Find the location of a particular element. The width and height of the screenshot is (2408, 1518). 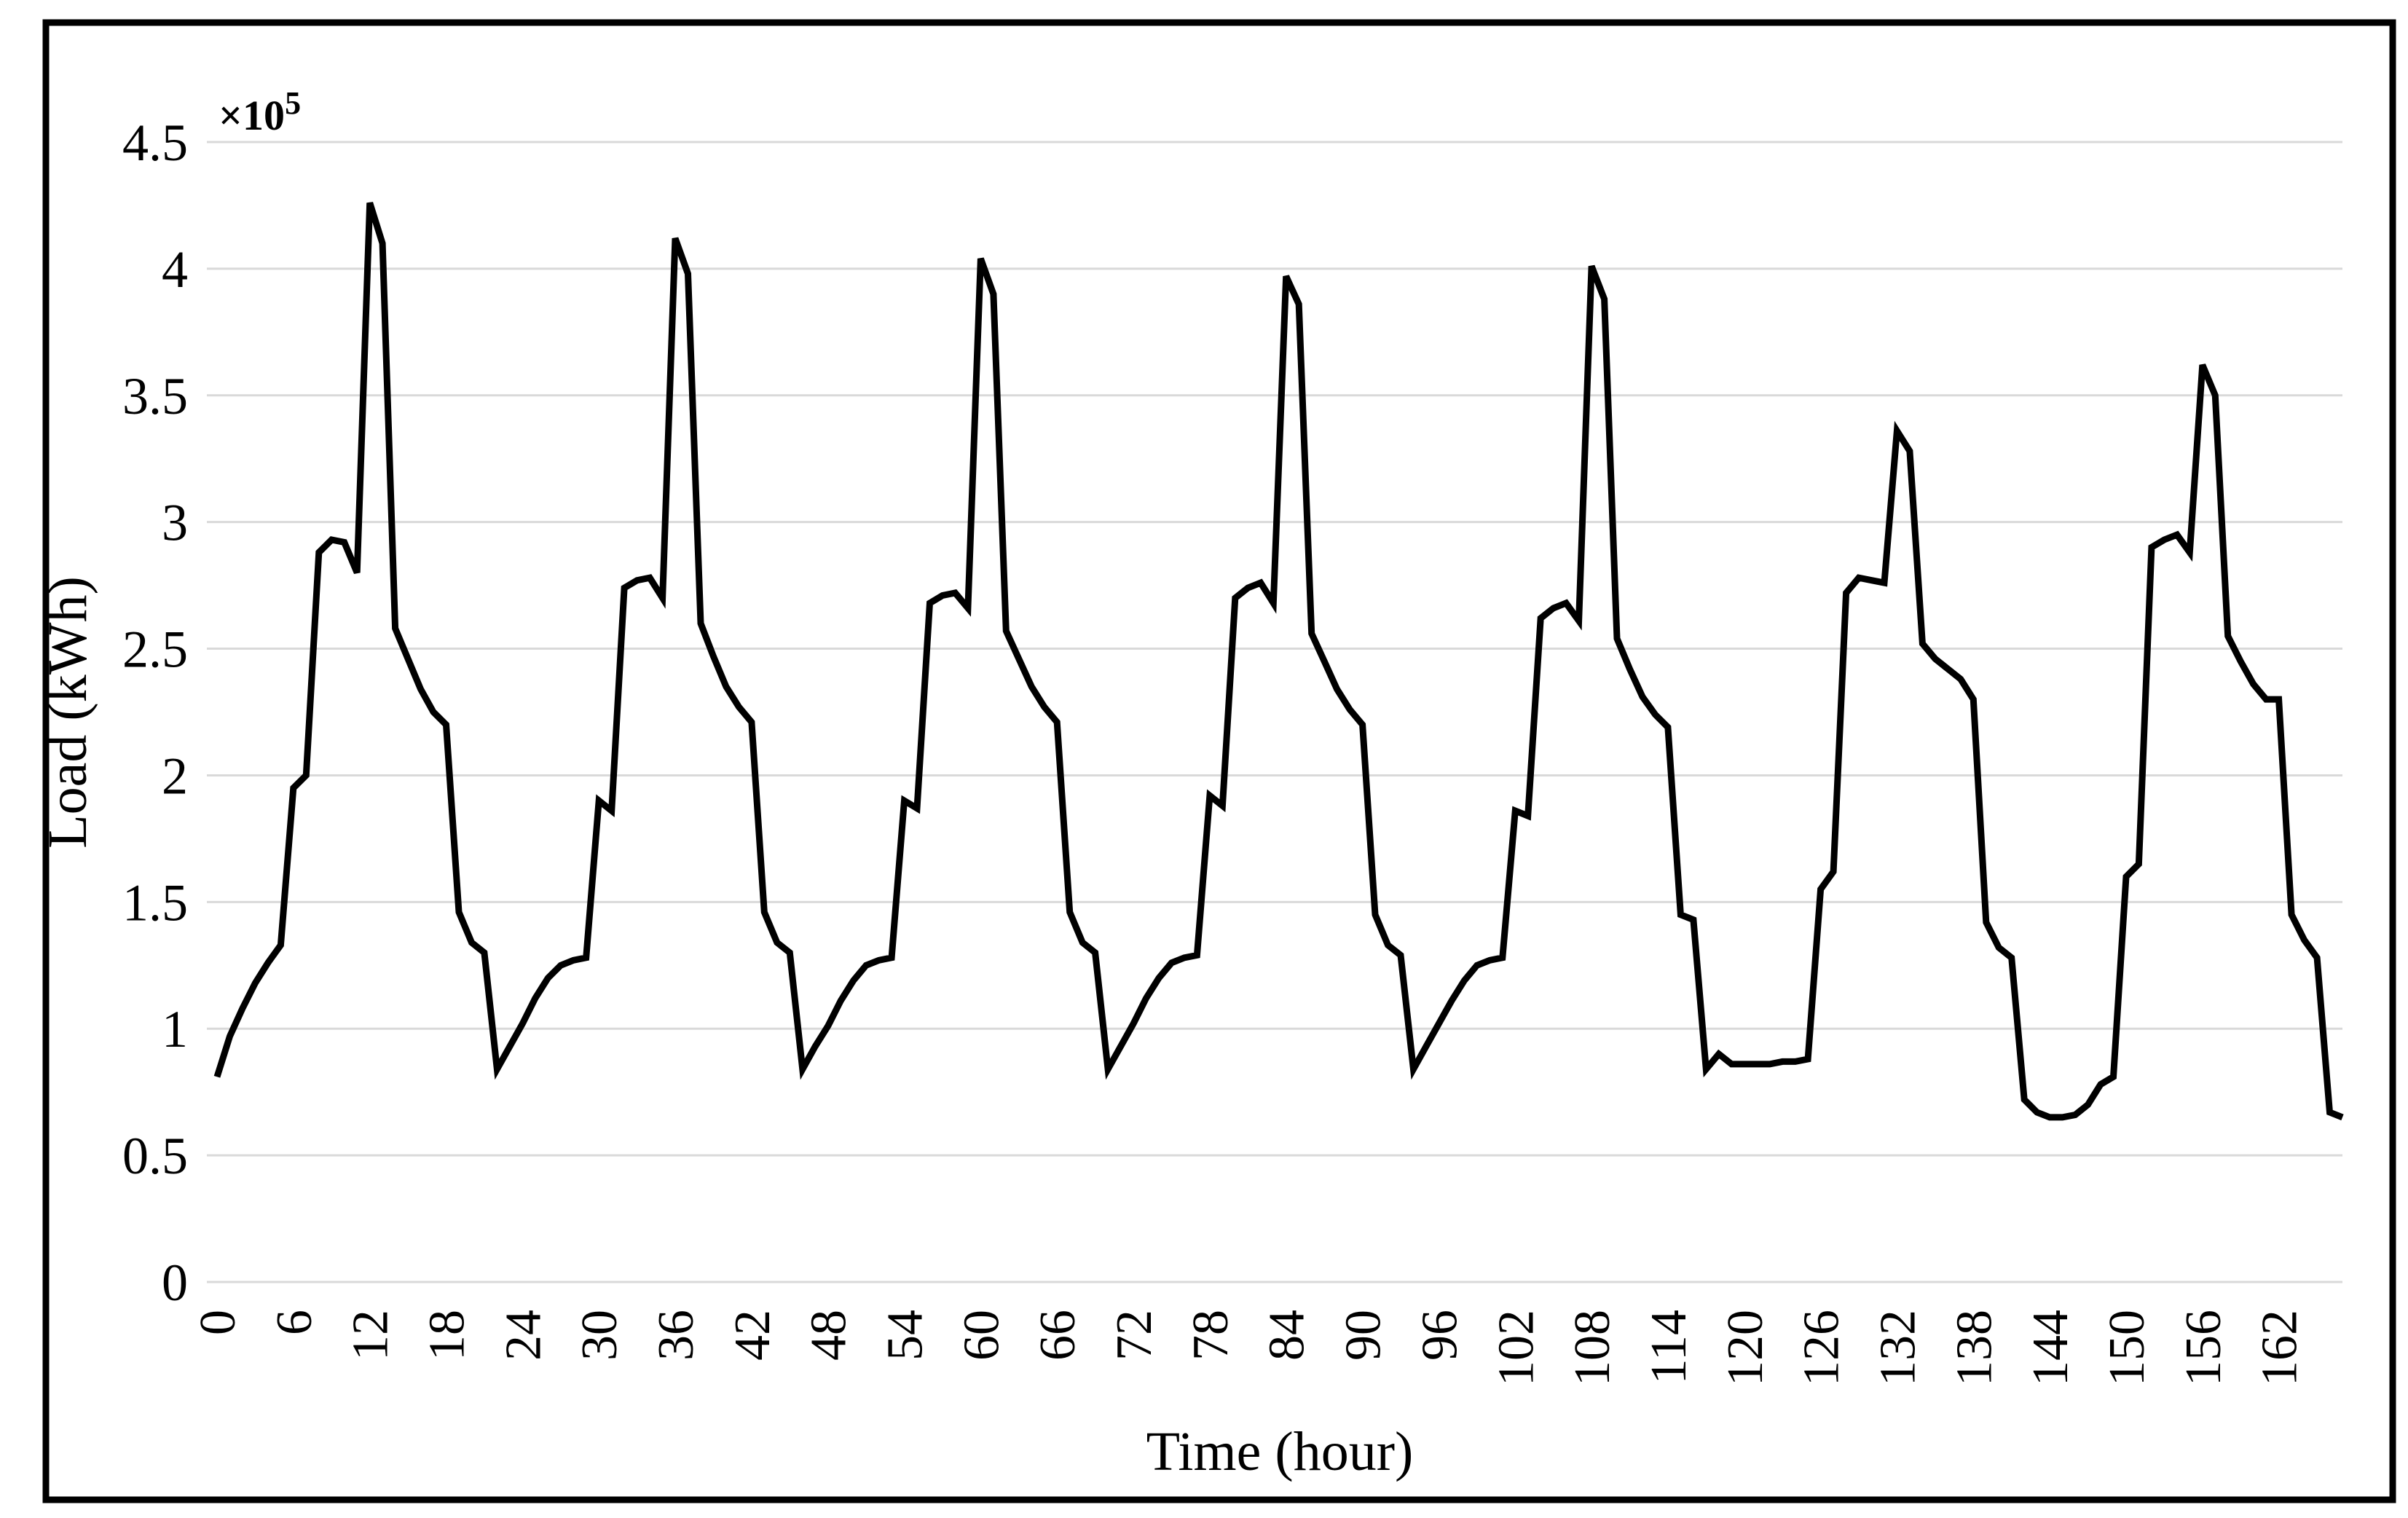

x-axis-title: Time (hour) is located at coordinates (1280, 1451).